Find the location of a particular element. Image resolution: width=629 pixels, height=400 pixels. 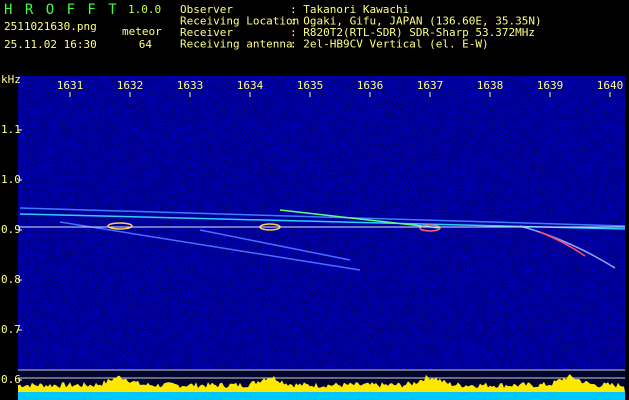

time-label: 1638 is located at coordinates (490, 85).